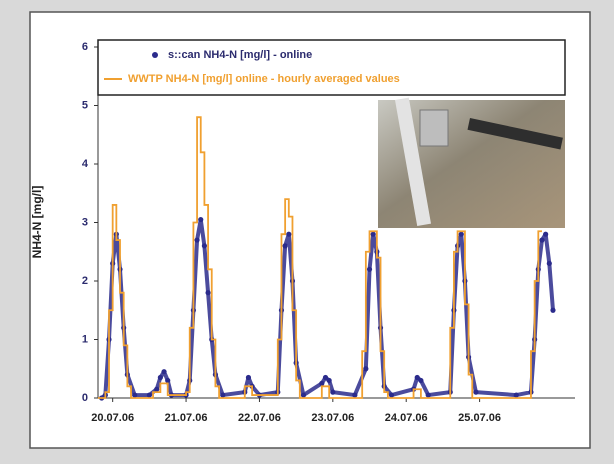 This screenshot has width=614, height=464. I want to click on y-tick-label: 3, so click(85, 222).